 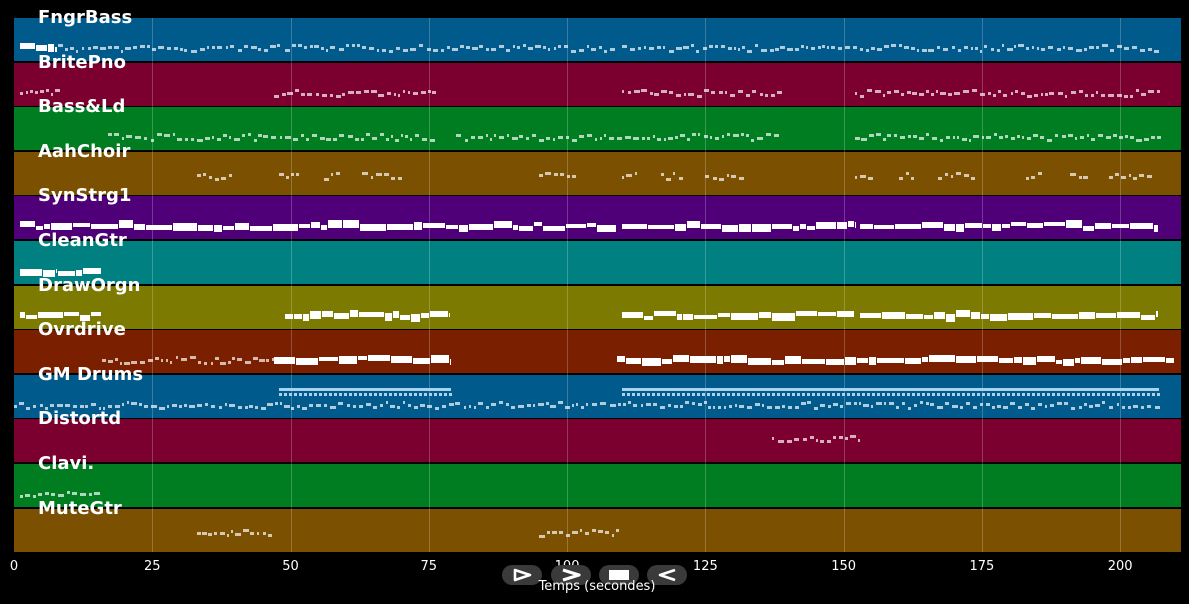 I want to click on play-button, so click(x=522, y=575).